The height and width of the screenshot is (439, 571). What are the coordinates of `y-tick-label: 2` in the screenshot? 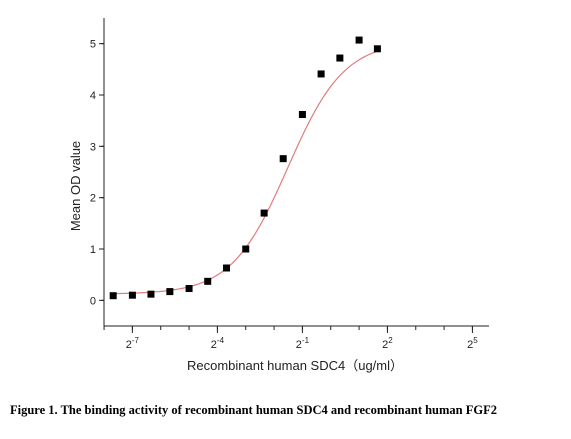 It's located at (93, 199).